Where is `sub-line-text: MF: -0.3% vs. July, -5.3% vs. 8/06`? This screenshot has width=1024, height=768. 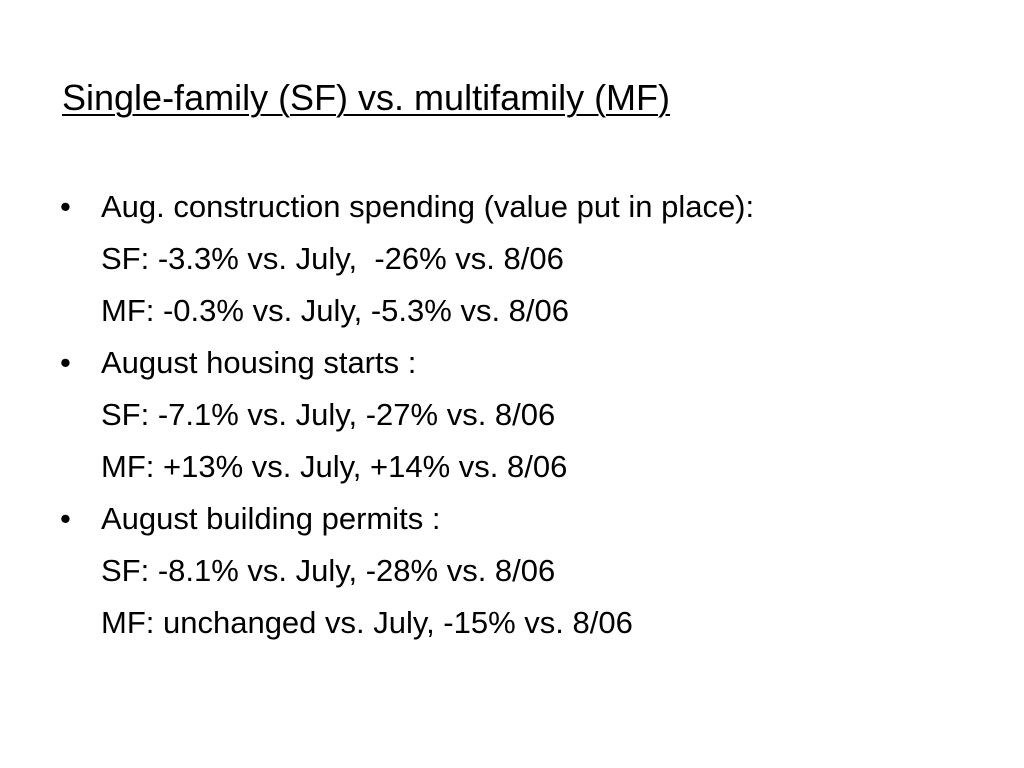 sub-line-text: MF: -0.3% vs. July, -5.3% vs. 8/06 is located at coordinates (335, 310).